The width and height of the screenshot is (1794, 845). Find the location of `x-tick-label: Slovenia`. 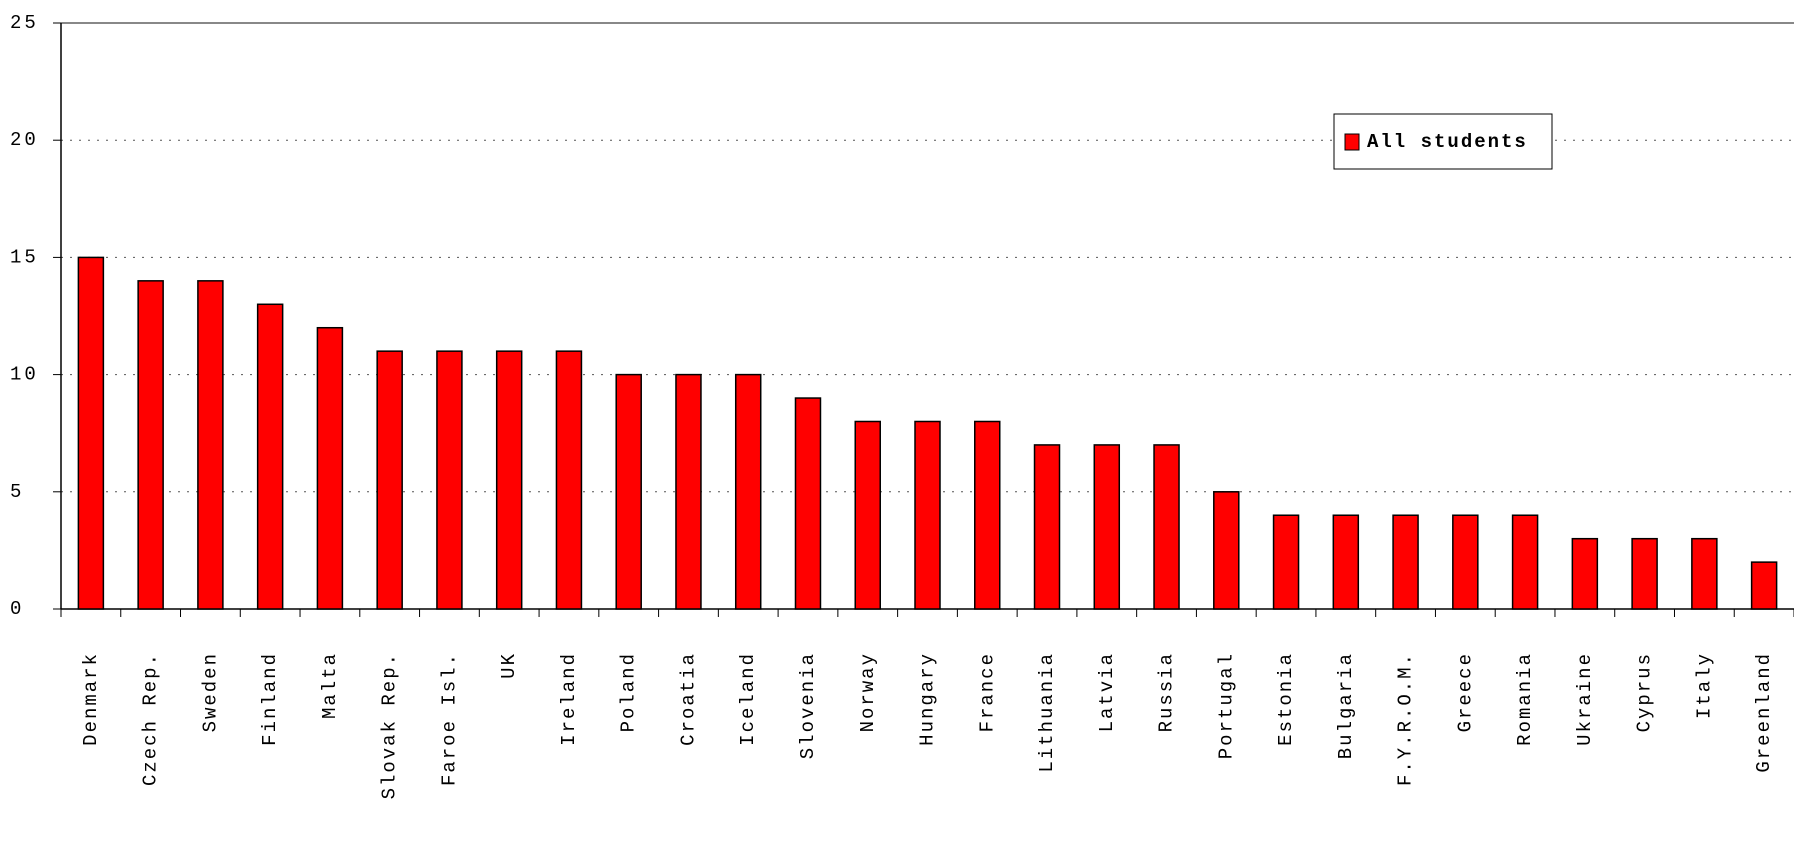

x-tick-label: Slovenia is located at coordinates (808, 705).